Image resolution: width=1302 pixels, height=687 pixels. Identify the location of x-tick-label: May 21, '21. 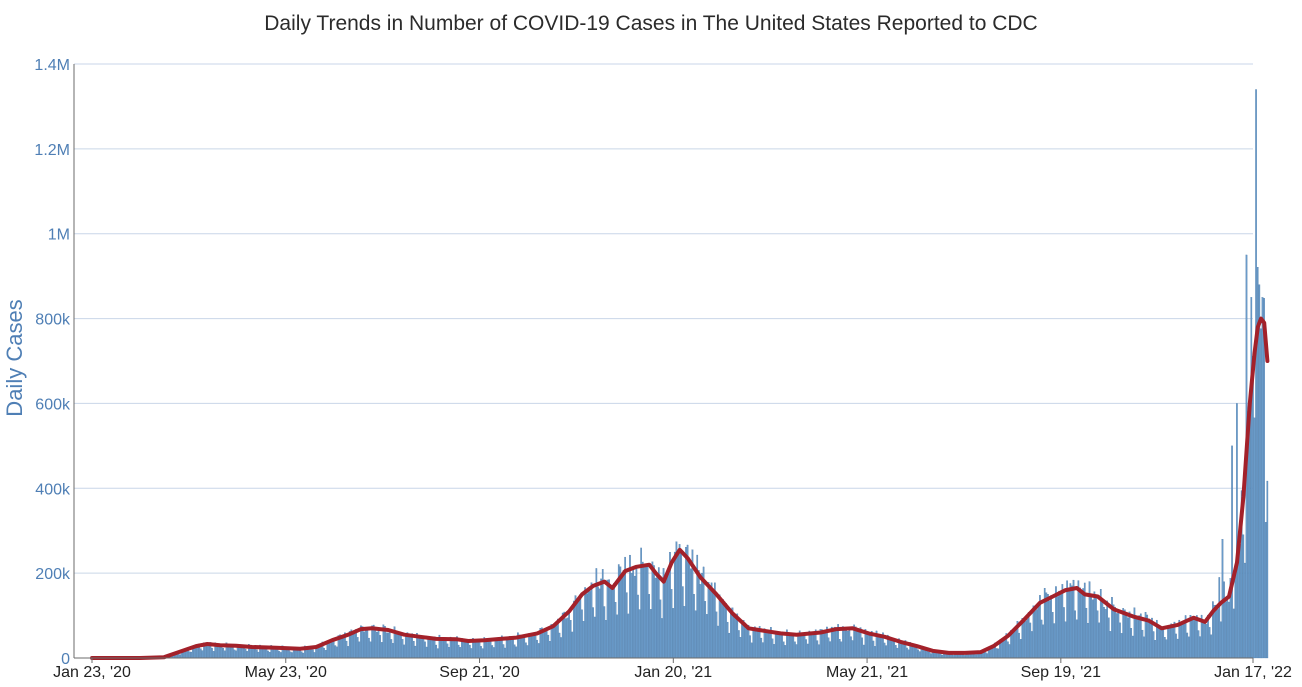
(867, 672).